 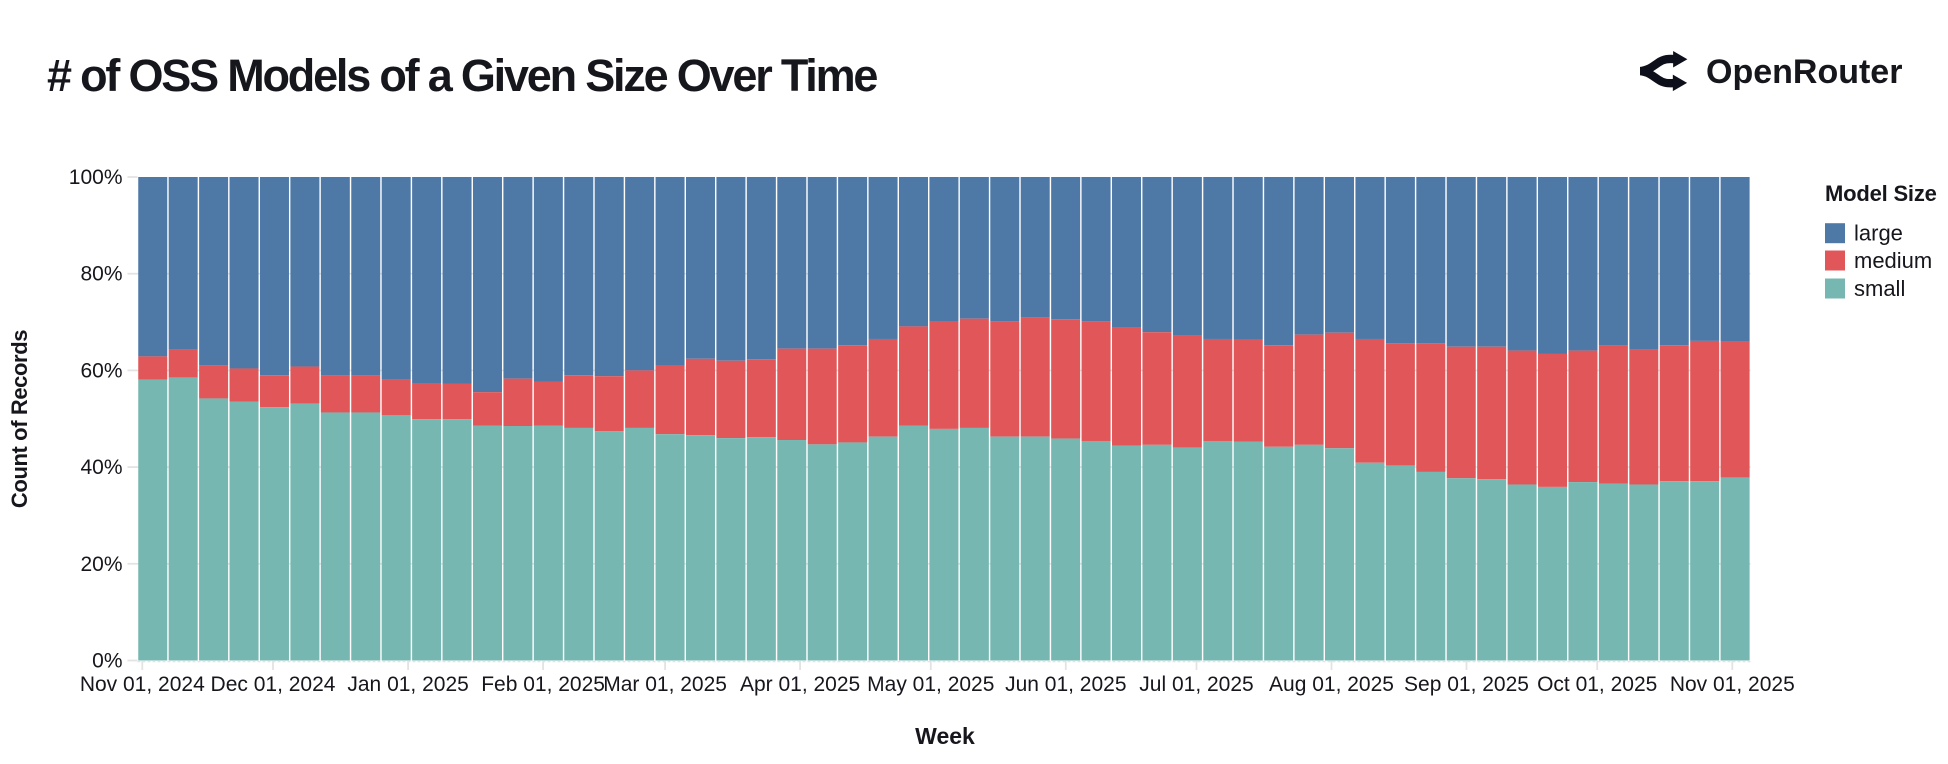 I want to click on svg-text: 40%, so click(x=101, y=467).